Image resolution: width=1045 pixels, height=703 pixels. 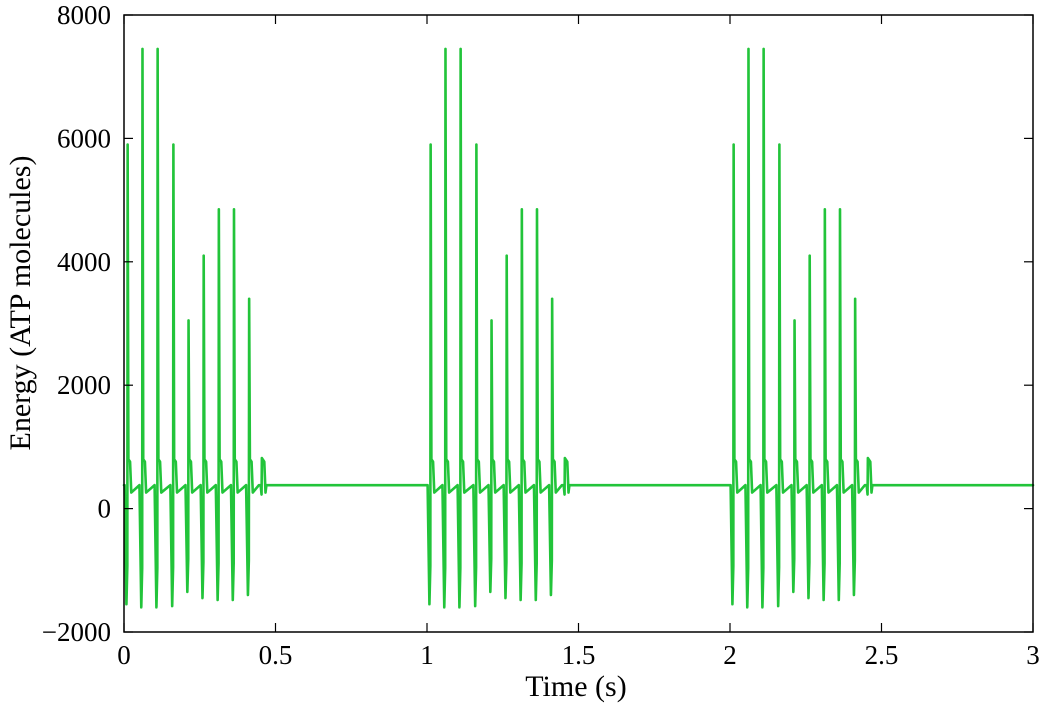 What do you see at coordinates (84, 262) in the screenshot?
I see `y-tick-label: 4000` at bounding box center [84, 262].